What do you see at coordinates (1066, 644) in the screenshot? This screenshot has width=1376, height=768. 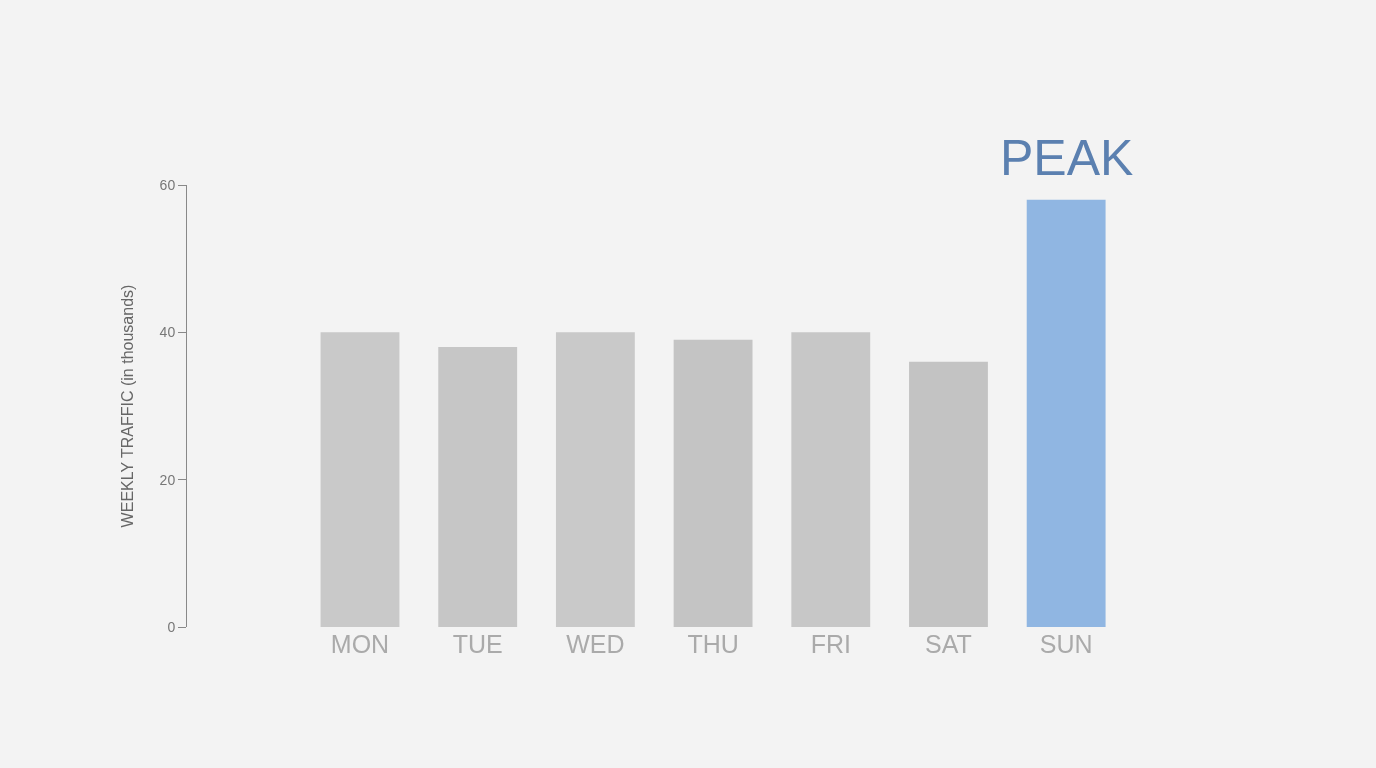 I see `x-tick-label: SUN` at bounding box center [1066, 644].